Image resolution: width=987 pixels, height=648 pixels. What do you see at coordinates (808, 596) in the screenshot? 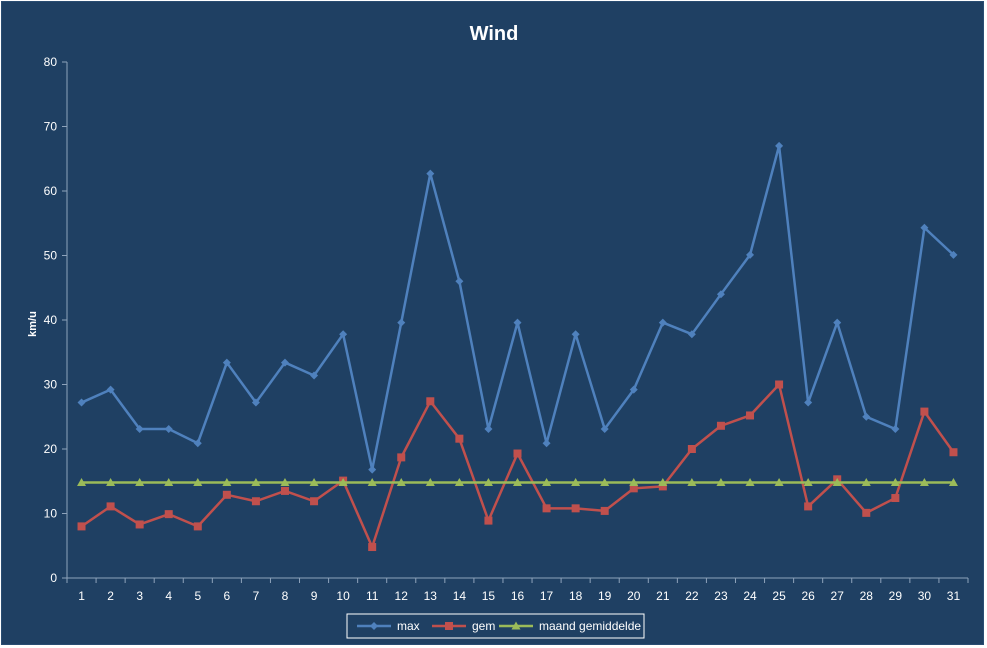
I see `x-tick-label: 26` at bounding box center [808, 596].